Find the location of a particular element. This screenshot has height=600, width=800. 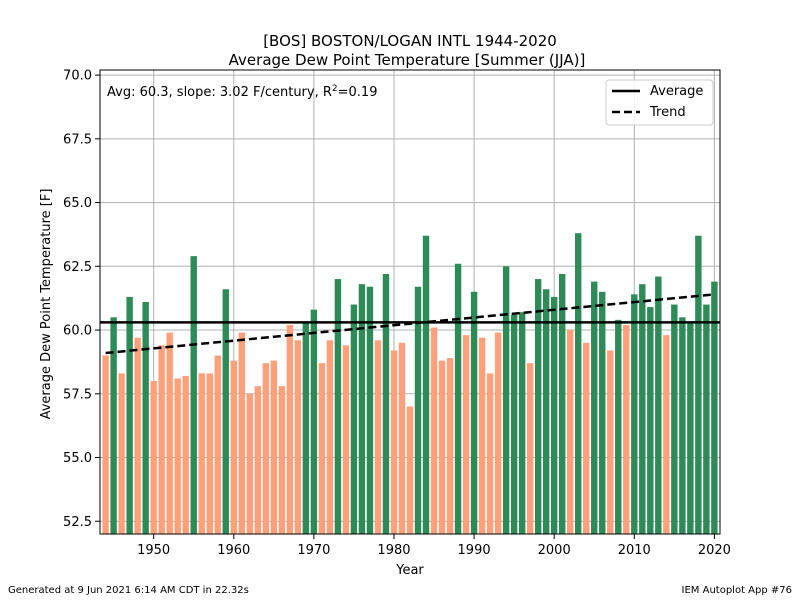

lines-layer is located at coordinates (410, 324).